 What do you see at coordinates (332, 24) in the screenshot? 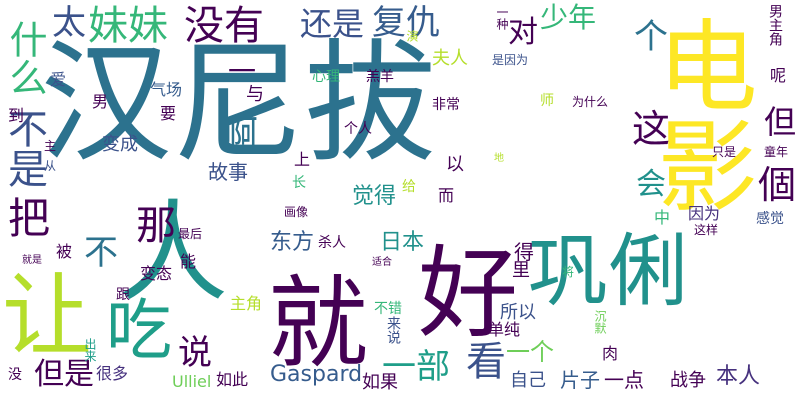
I see `word-haishi: 还是` at bounding box center [332, 24].